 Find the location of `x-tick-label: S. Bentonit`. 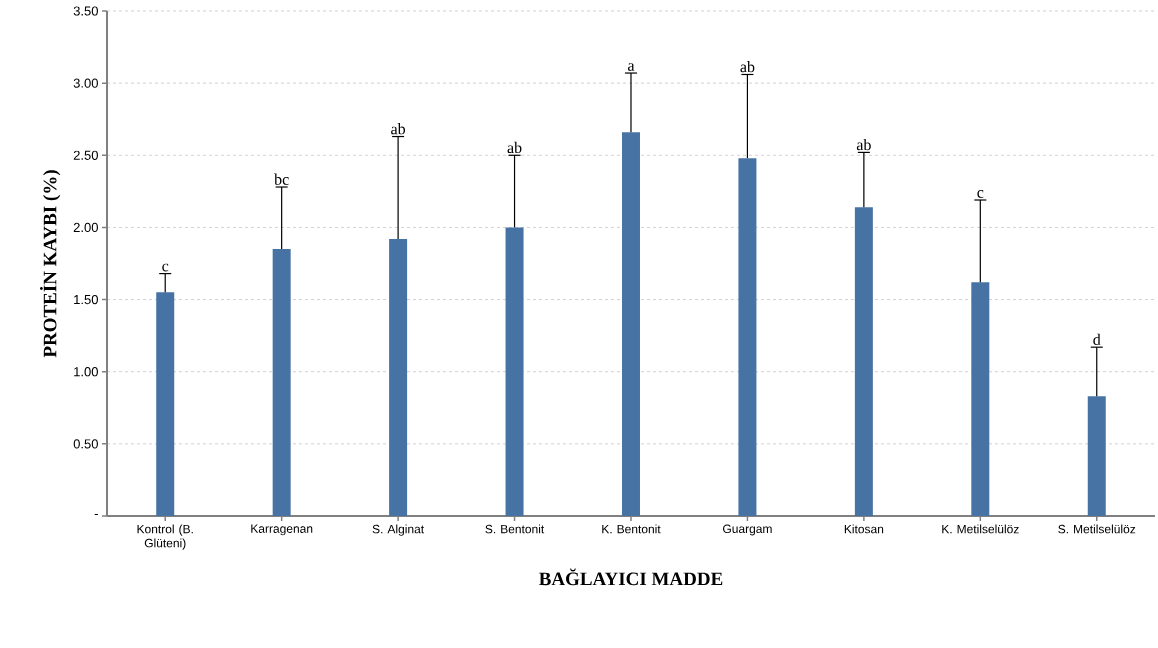

x-tick-label: S. Bentonit is located at coordinates (515, 529).